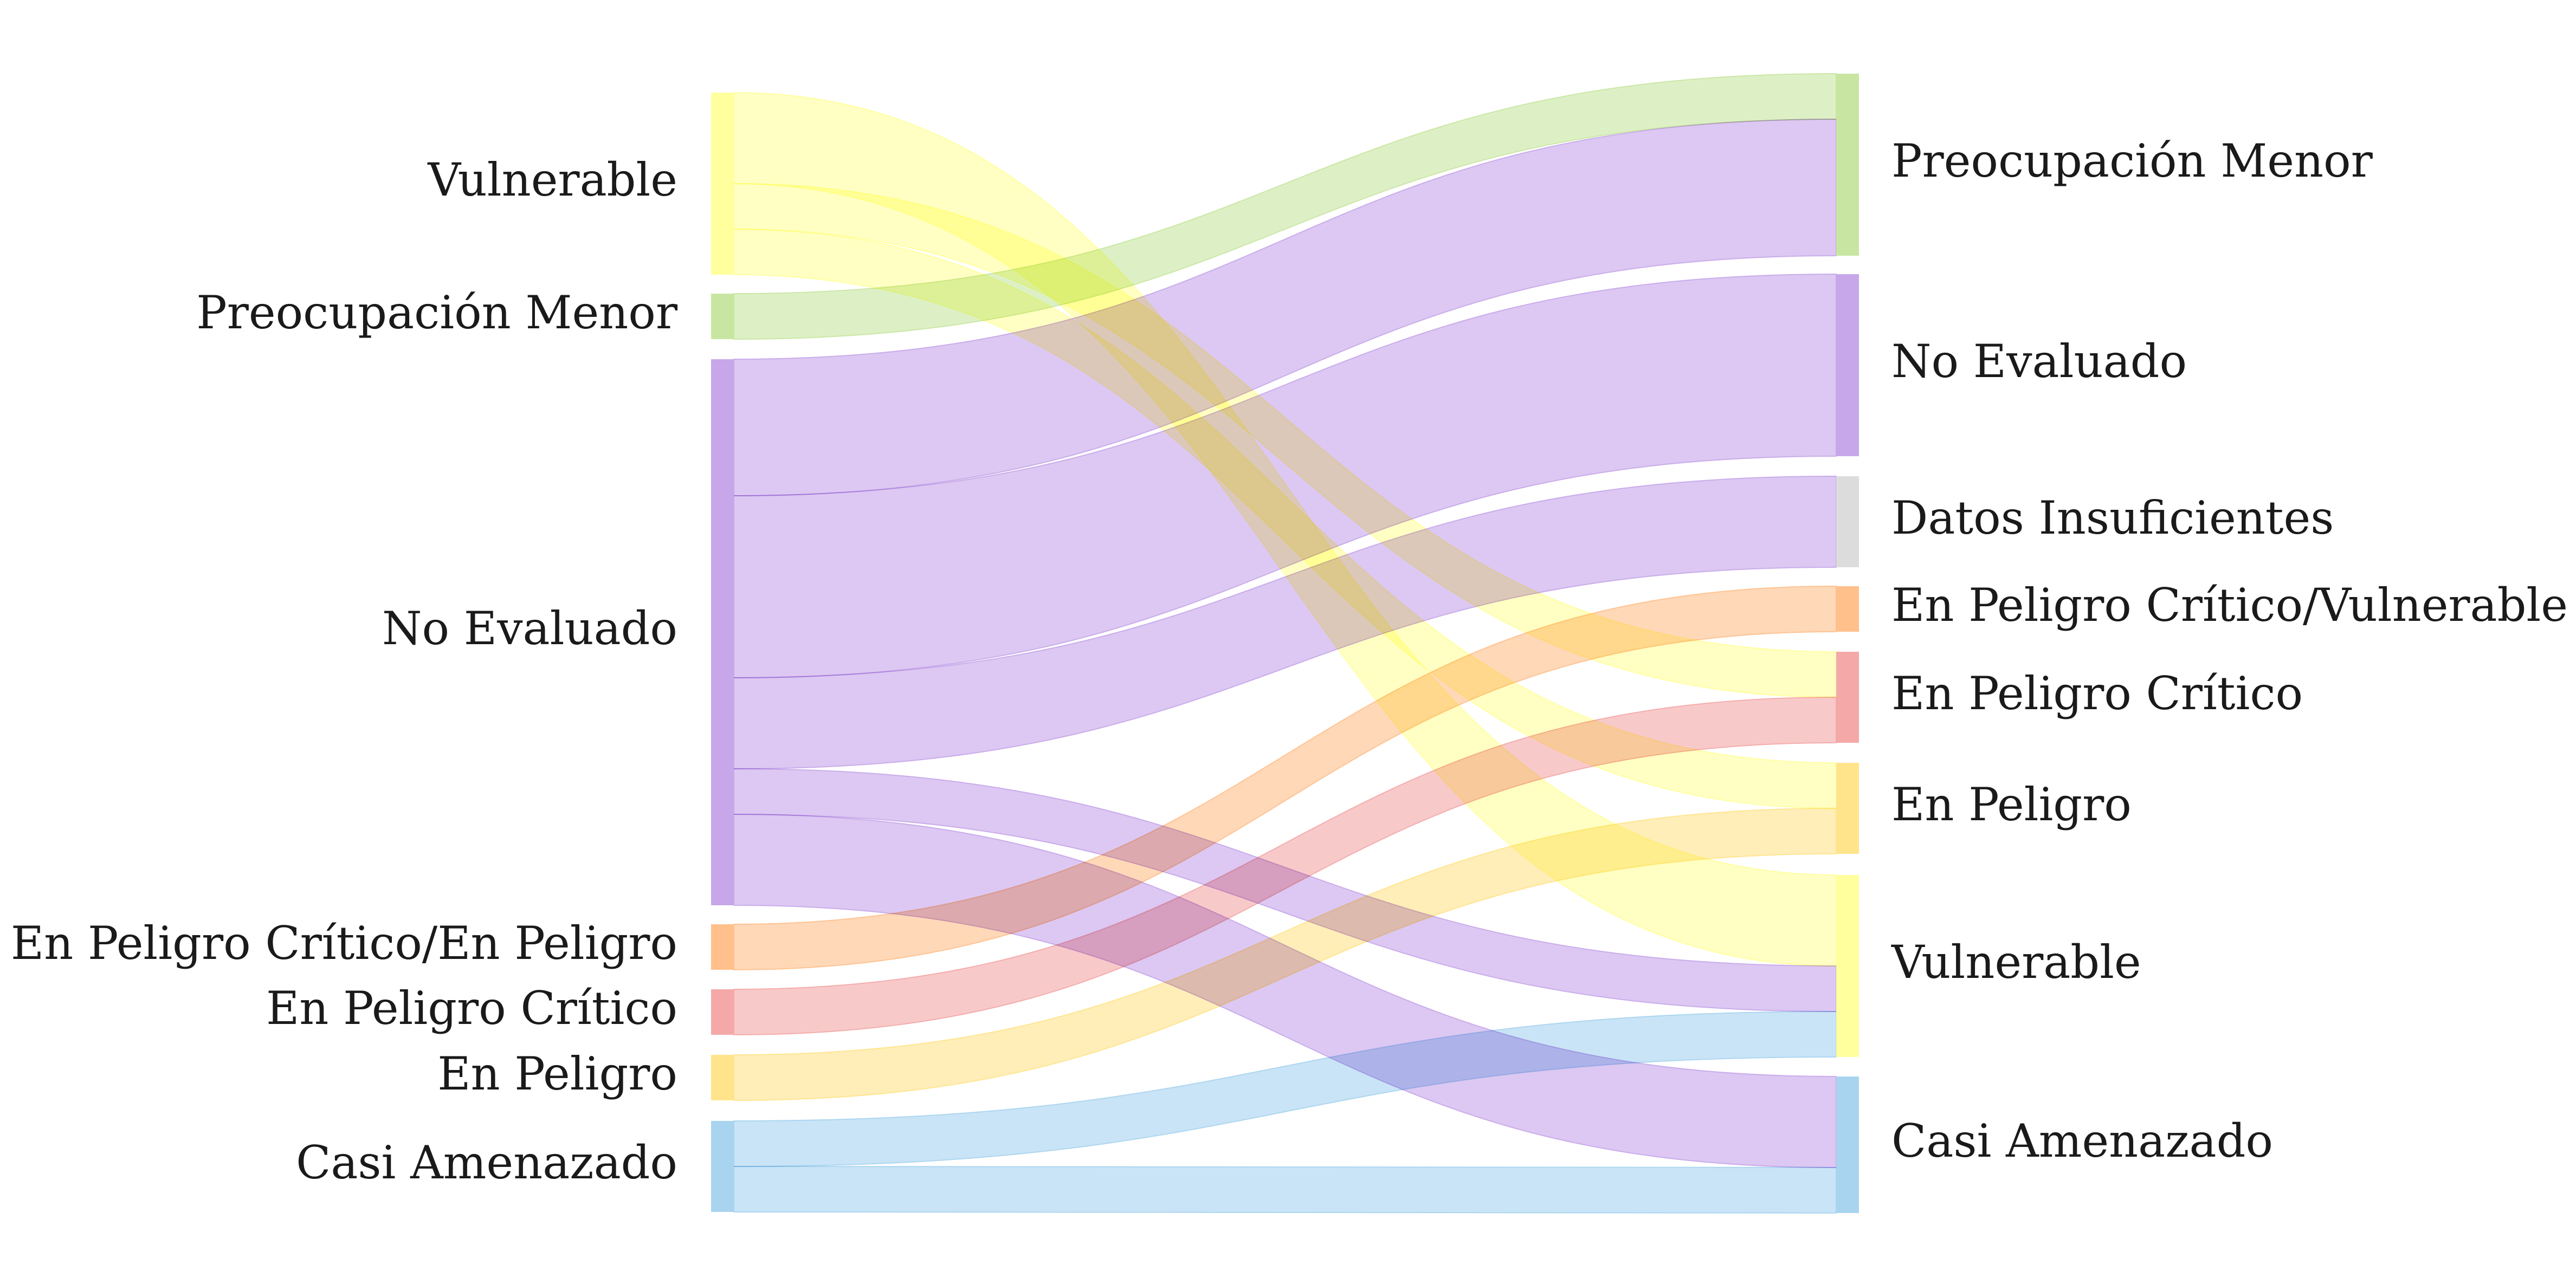  Describe the element at coordinates (2132, 160) in the screenshot. I see `right-label-preocupacion-menor: Preocupación Menor` at that location.